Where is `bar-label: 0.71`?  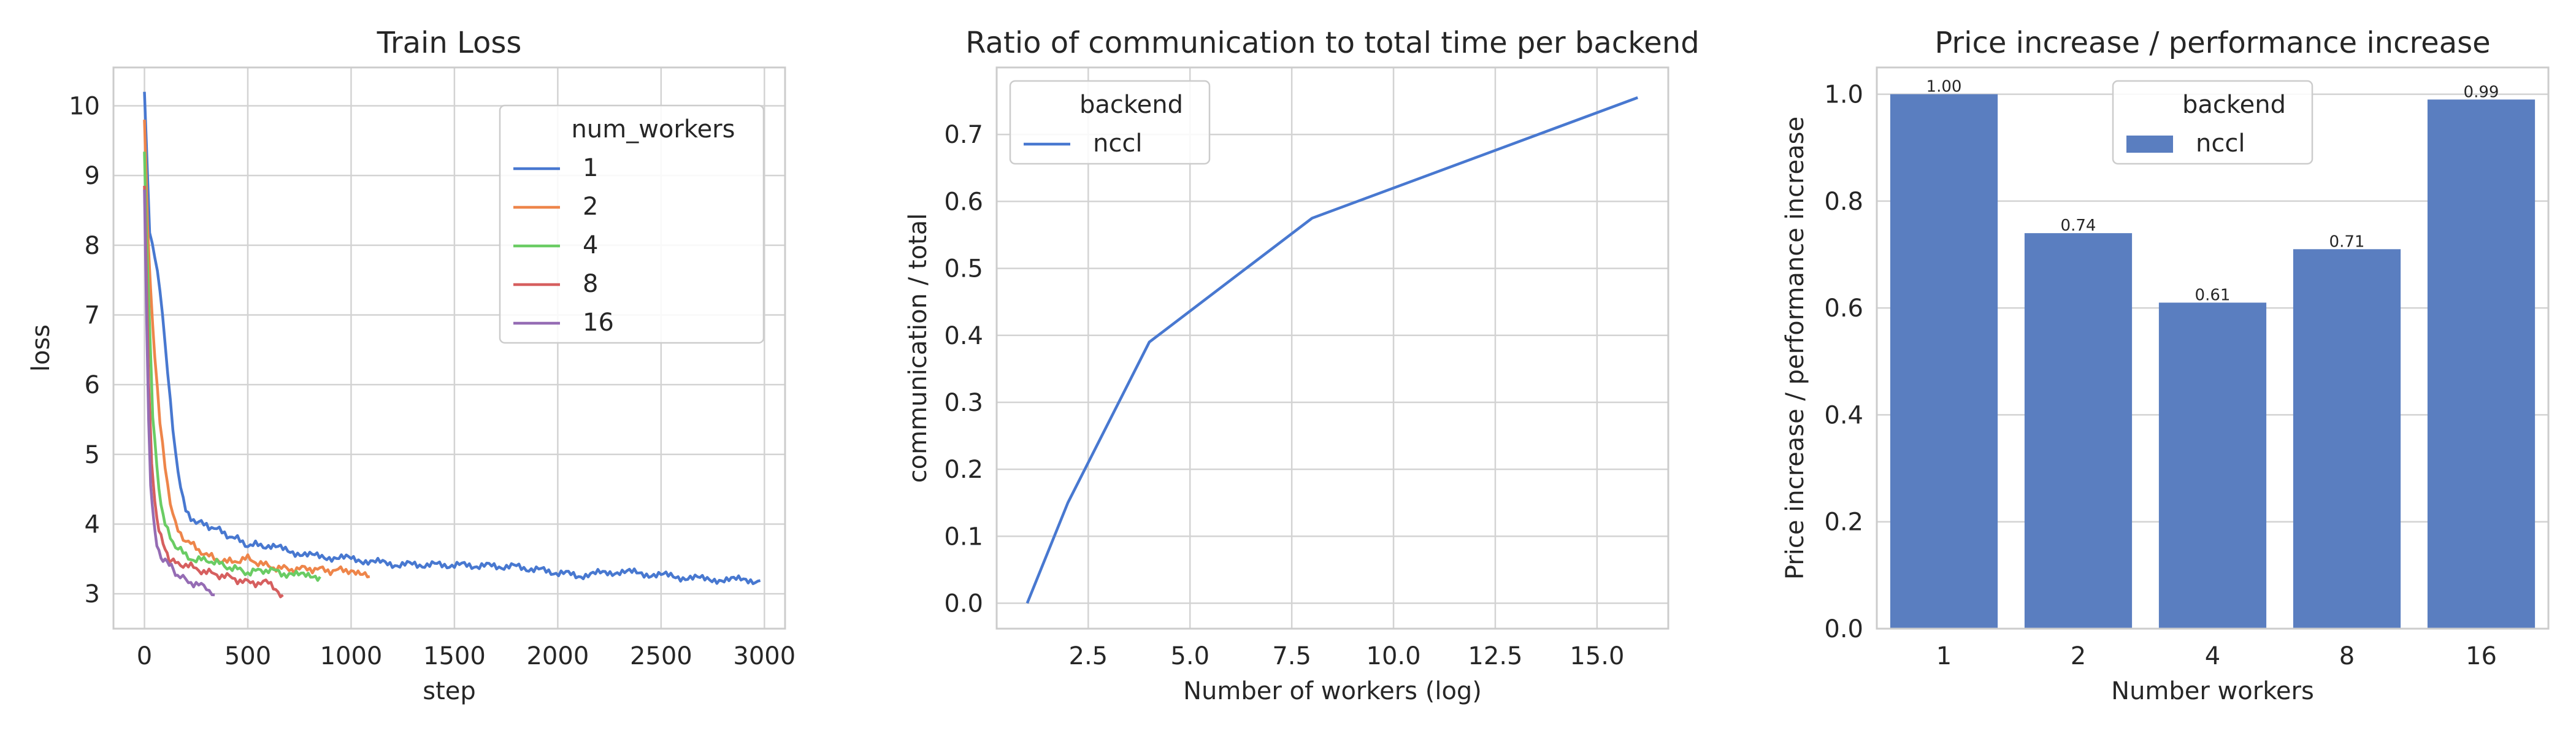 bar-label: 0.71 is located at coordinates (2347, 241).